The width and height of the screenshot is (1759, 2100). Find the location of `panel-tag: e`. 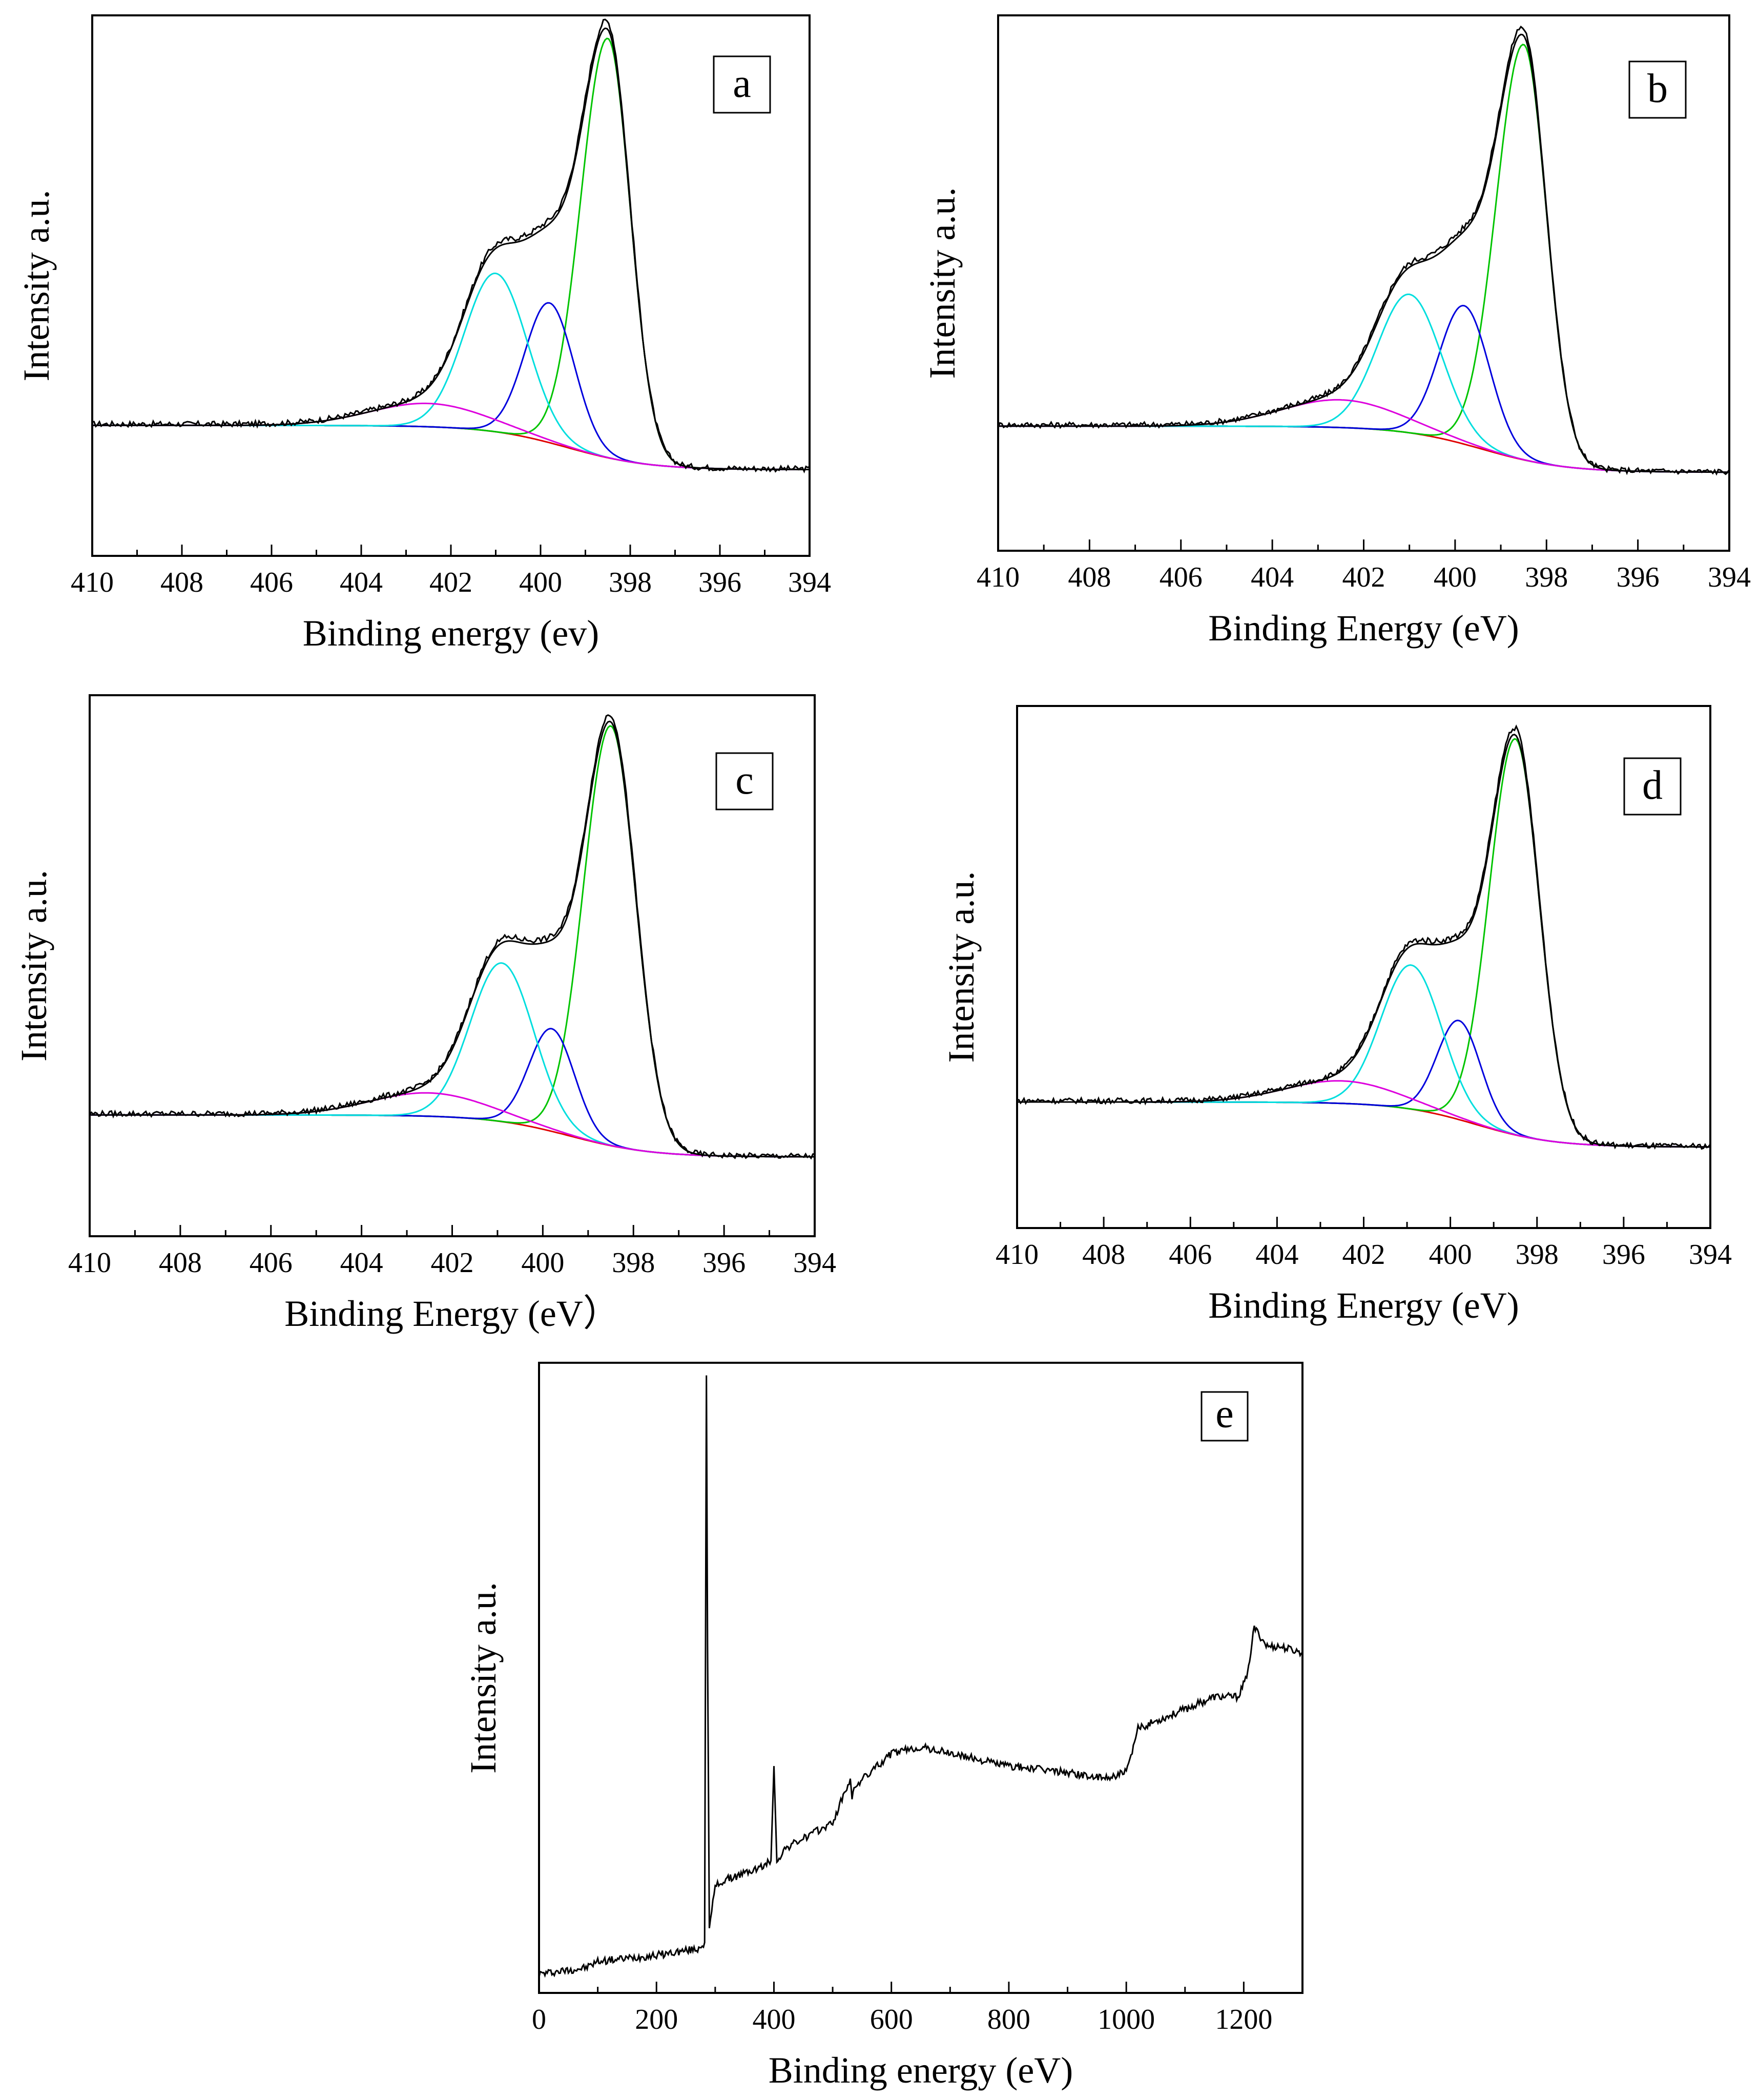

panel-tag: e is located at coordinates (1224, 1413).